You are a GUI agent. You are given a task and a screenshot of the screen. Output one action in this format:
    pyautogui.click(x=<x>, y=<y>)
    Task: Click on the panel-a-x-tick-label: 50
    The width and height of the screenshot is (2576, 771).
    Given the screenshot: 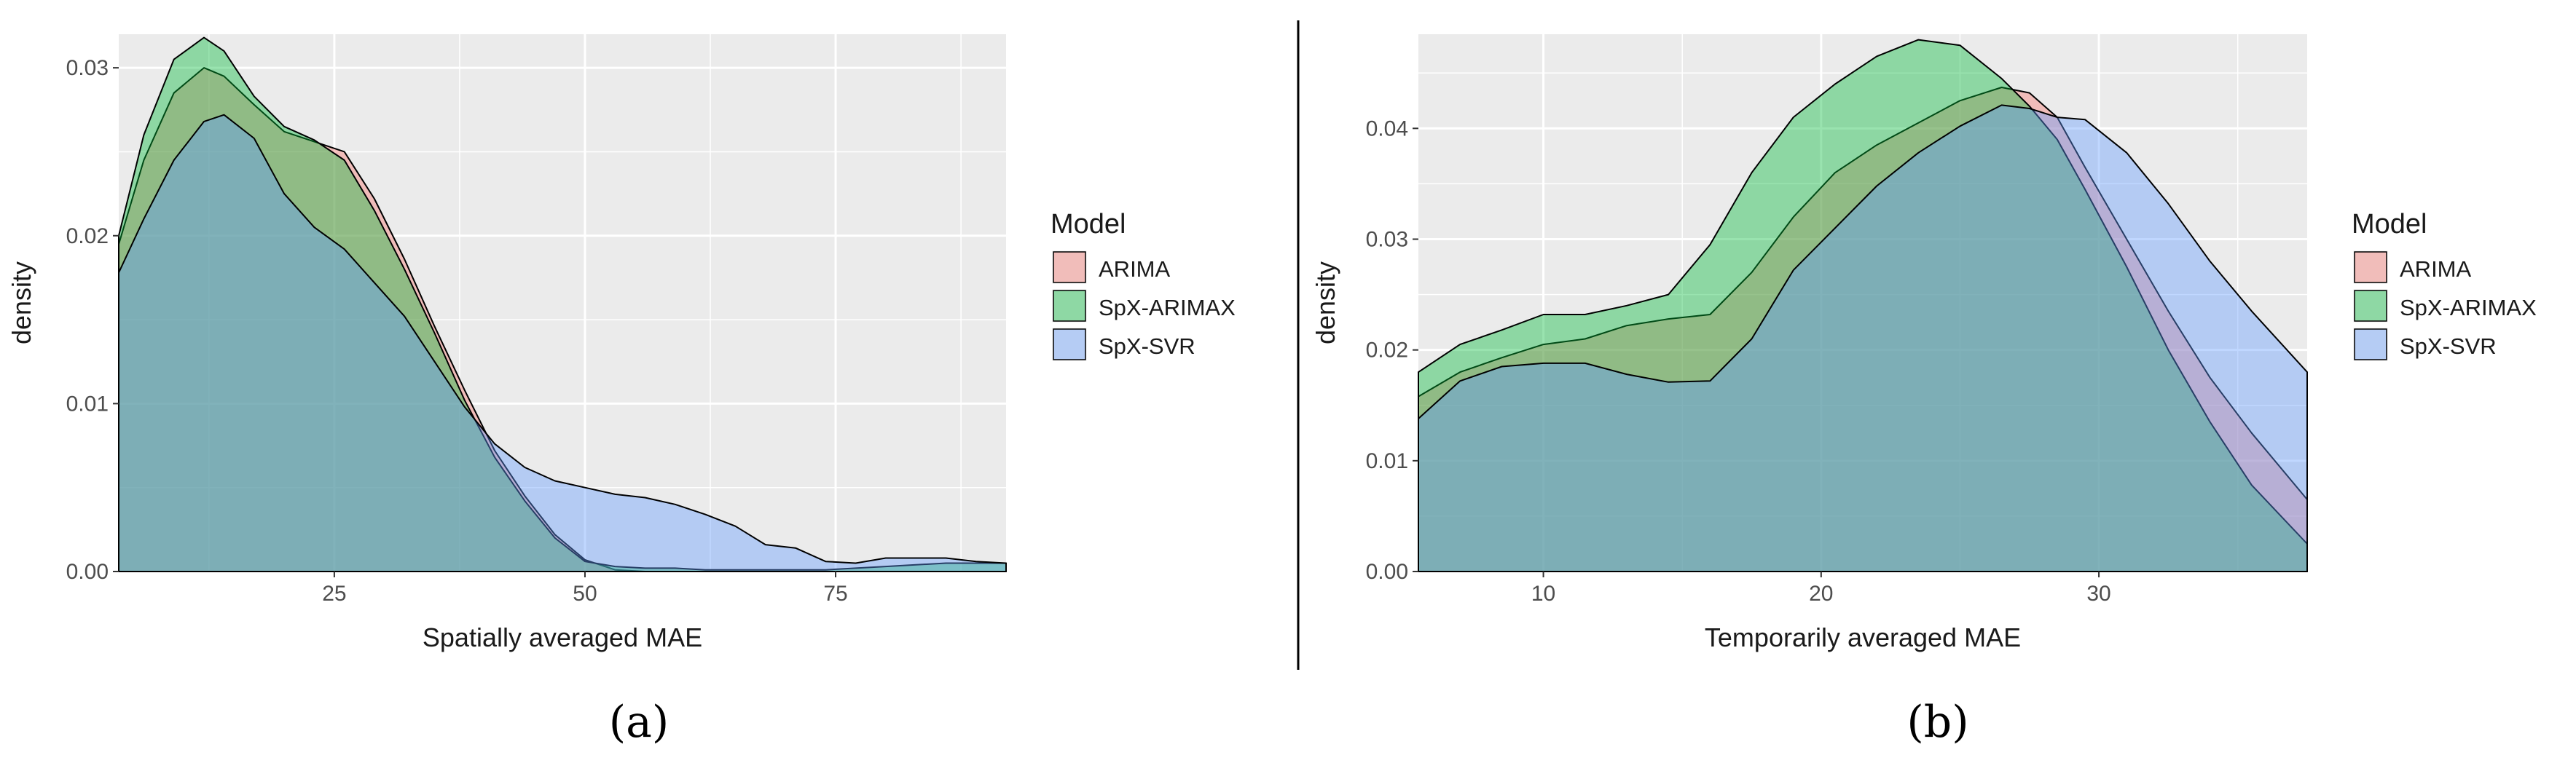 What is the action you would take?
    pyautogui.click(x=585, y=594)
    